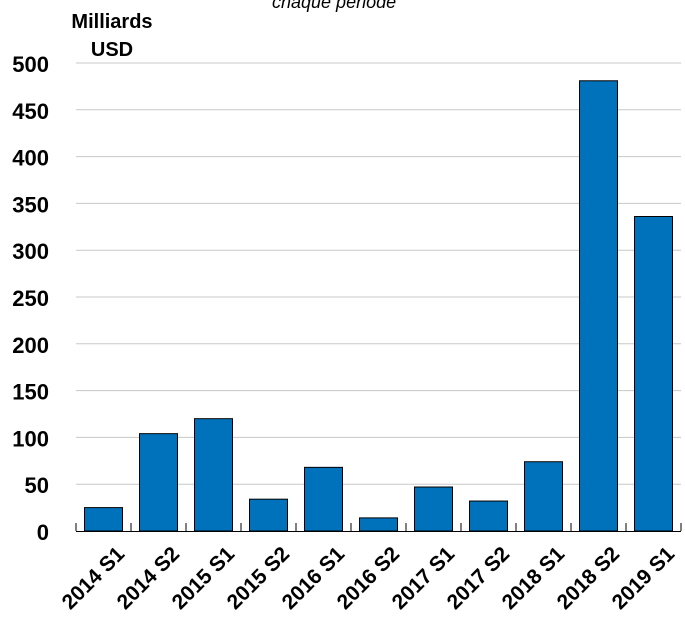  I want to click on y-tick-label: 200, so click(30, 345).